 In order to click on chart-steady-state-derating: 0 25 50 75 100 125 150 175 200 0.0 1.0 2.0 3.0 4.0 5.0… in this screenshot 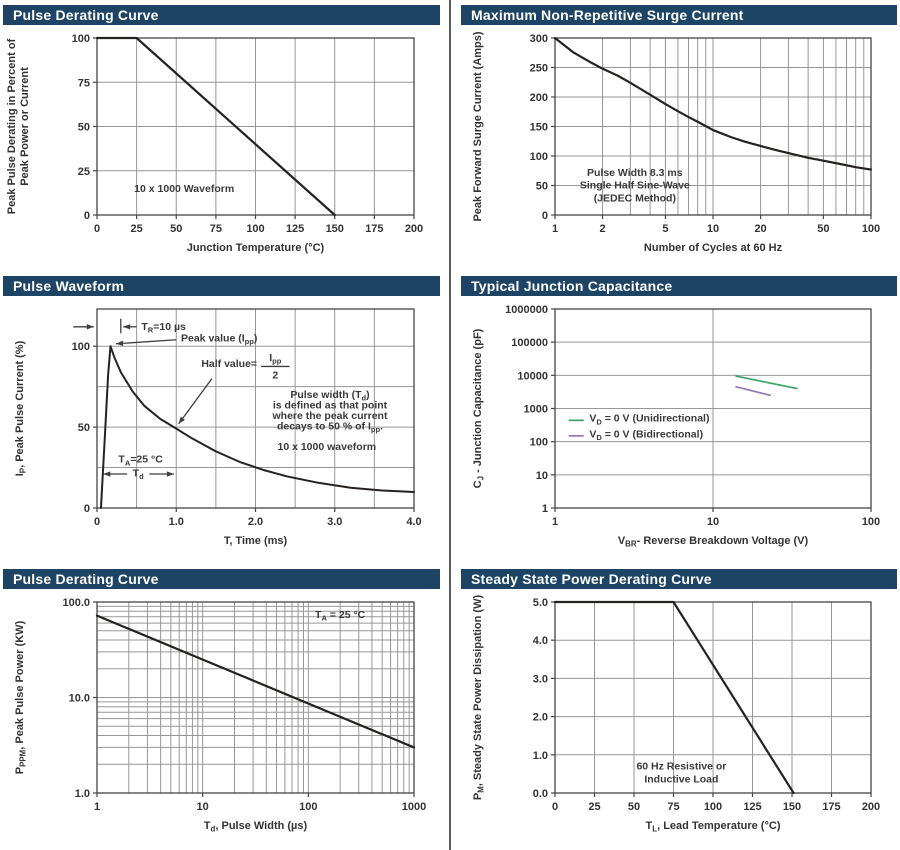, I will do `click(676, 714)`.